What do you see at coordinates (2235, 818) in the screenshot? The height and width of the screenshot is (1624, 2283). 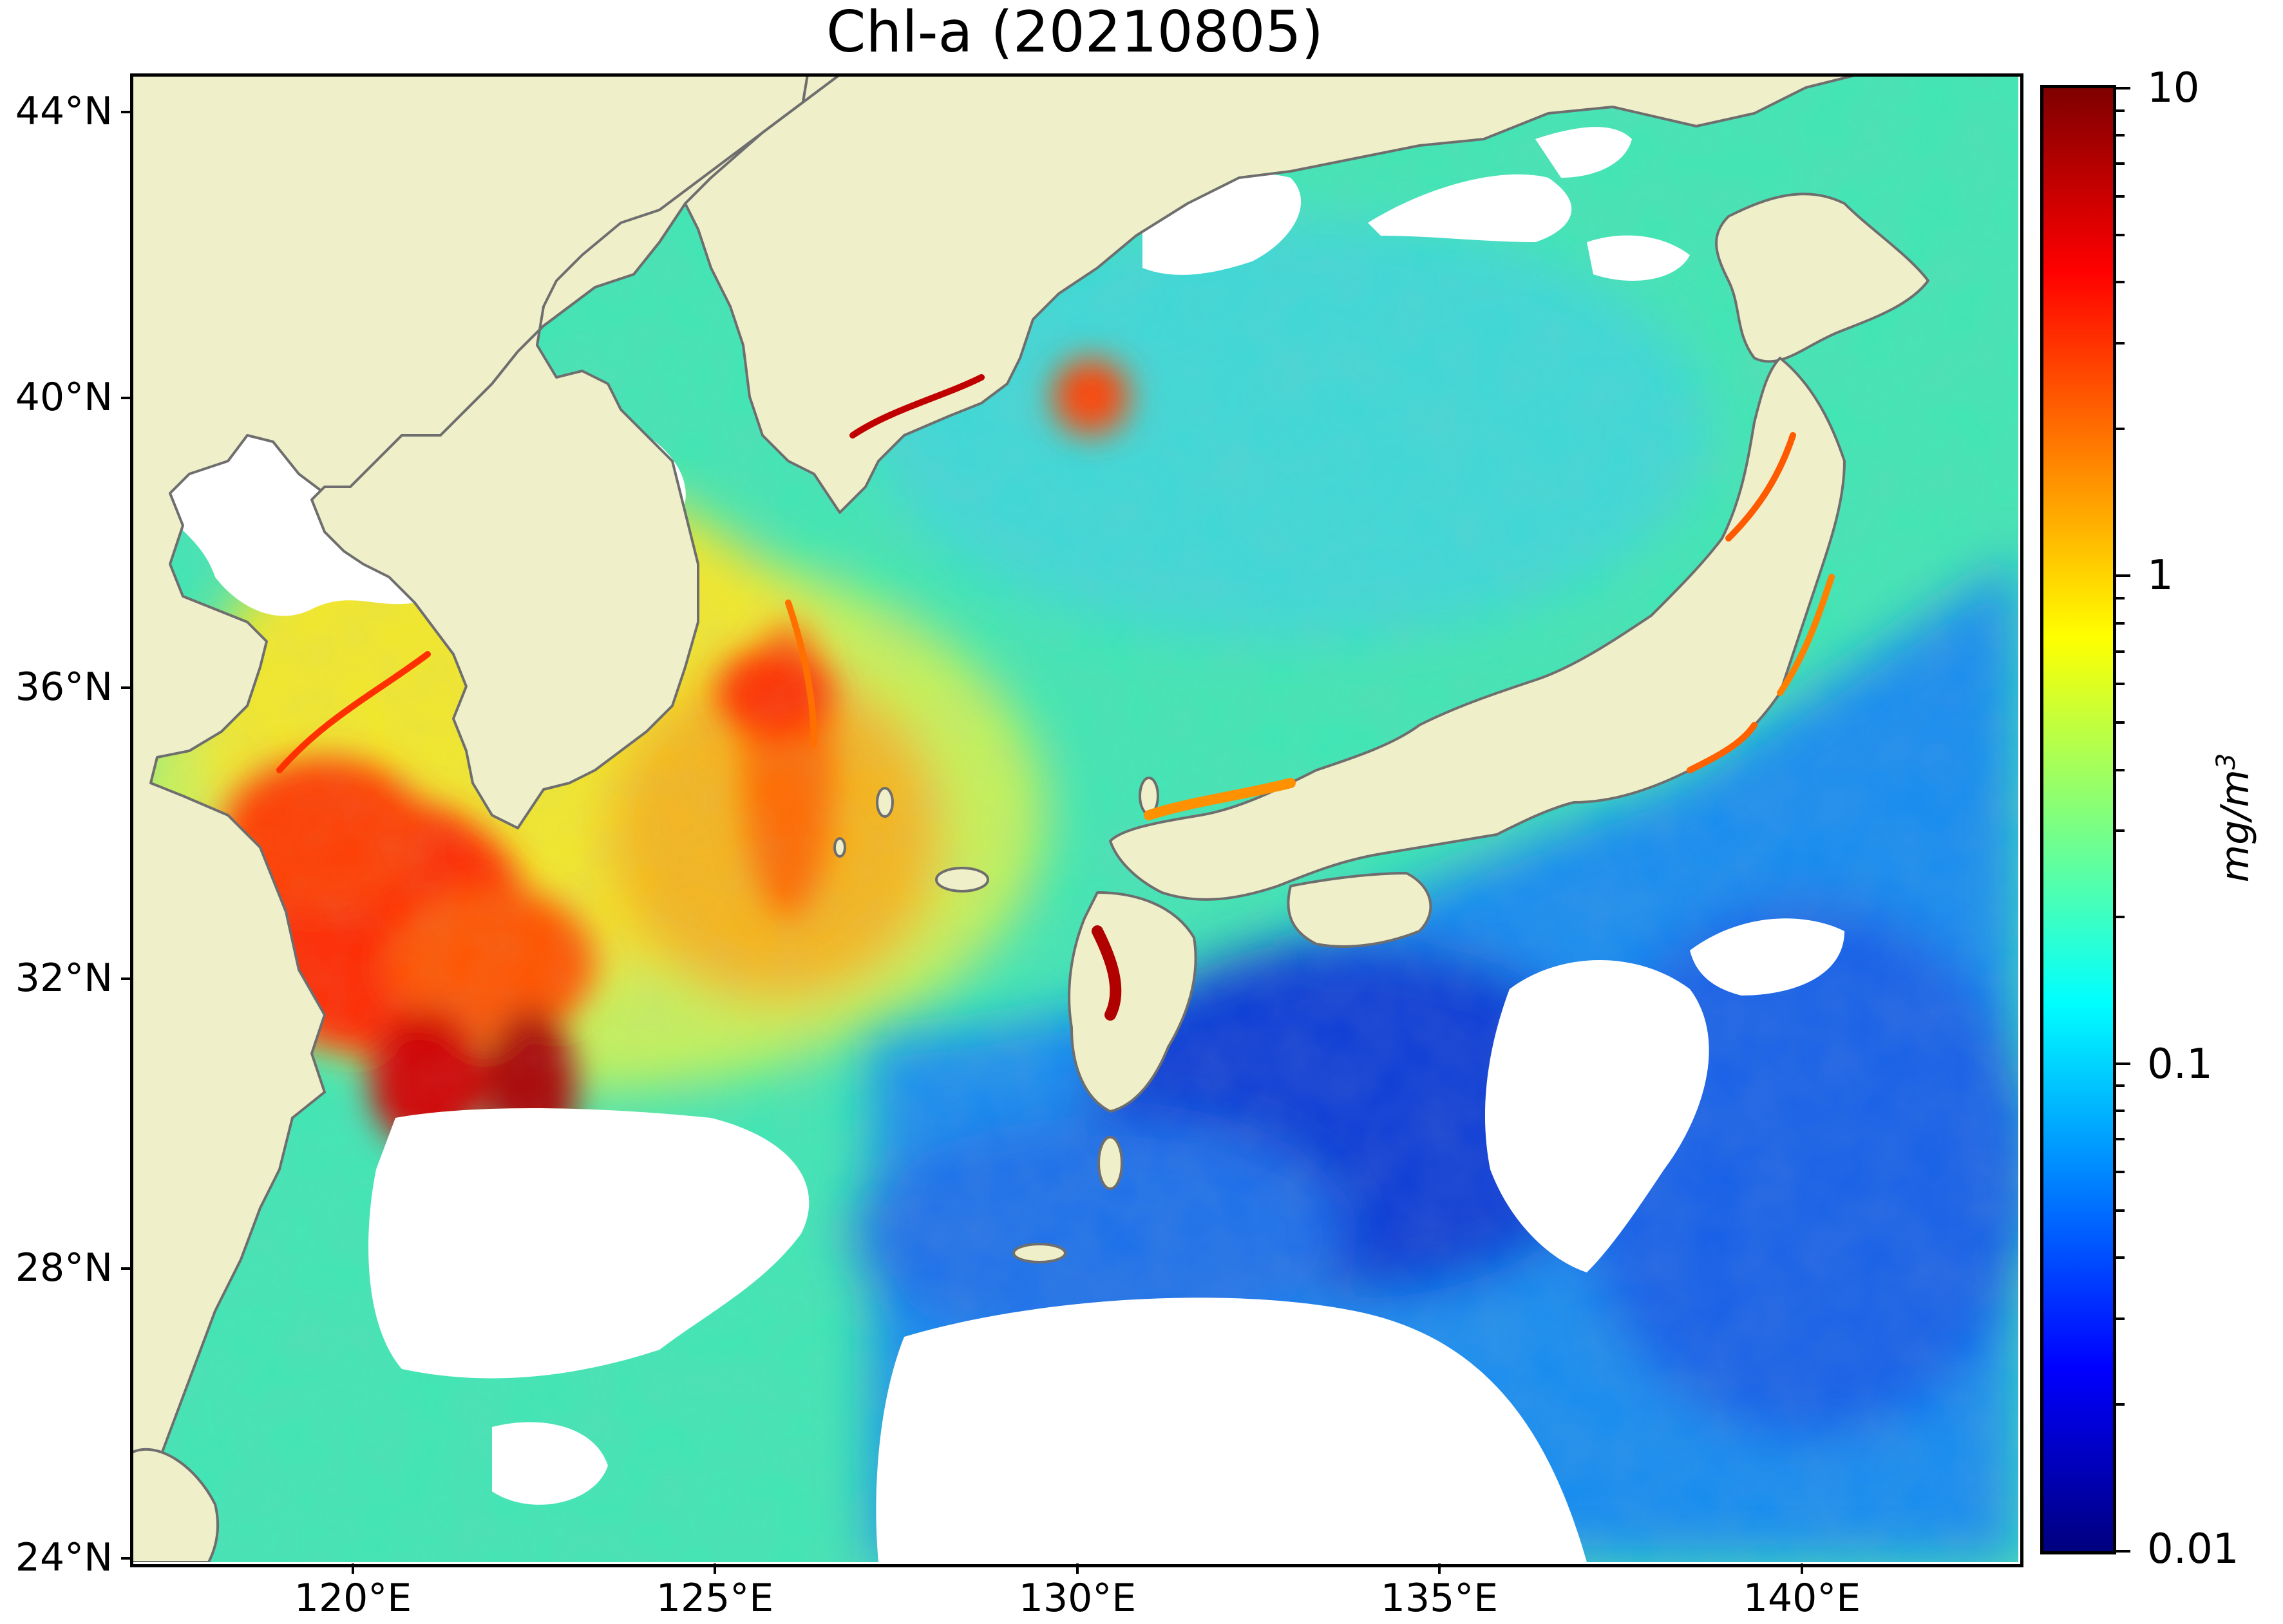 I see `colorbar-unit: mg/m3` at bounding box center [2235, 818].